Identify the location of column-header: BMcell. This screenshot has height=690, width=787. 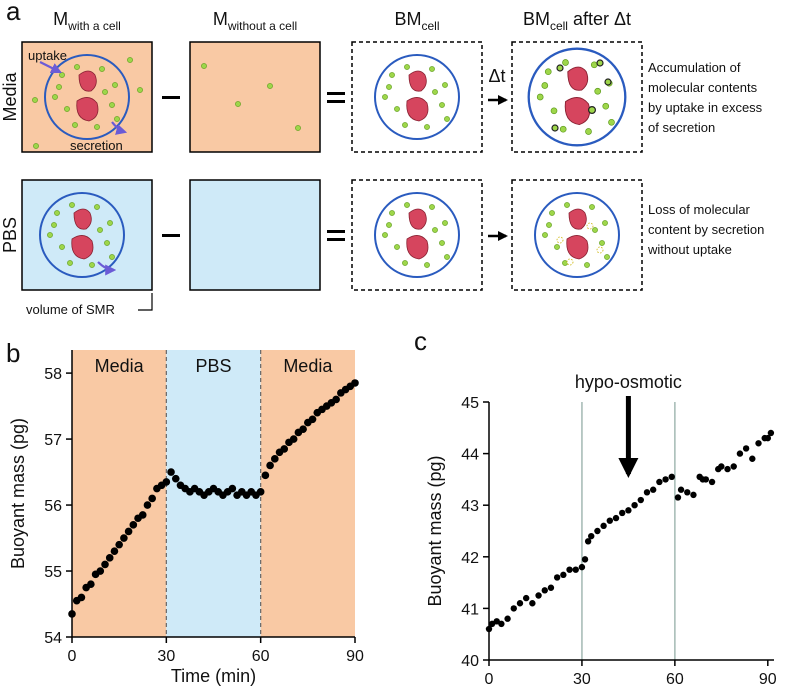
(416, 21).